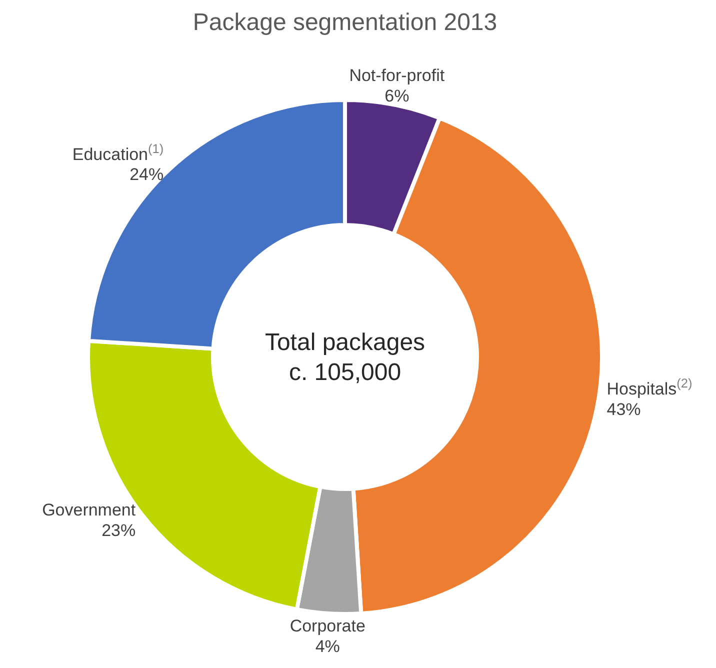 The width and height of the screenshot is (716, 668). What do you see at coordinates (649, 386) in the screenshot?
I see `slice-label: Hospitals$^{(2)}$` at bounding box center [649, 386].